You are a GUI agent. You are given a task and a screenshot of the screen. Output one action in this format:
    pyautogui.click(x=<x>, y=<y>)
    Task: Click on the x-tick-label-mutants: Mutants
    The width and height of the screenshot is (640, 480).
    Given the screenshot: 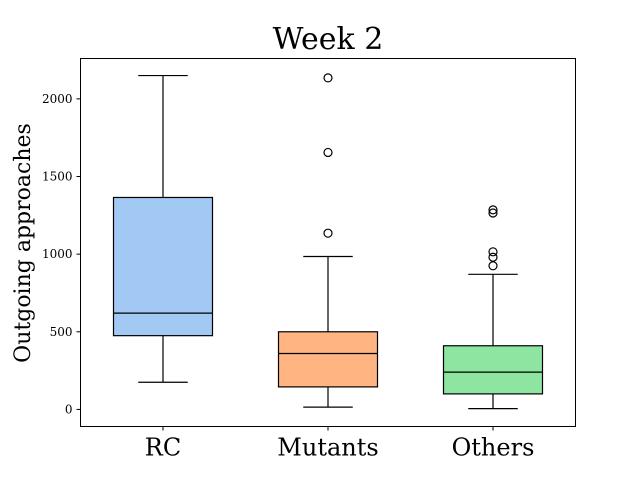 What is the action you would take?
    pyautogui.click(x=327, y=448)
    